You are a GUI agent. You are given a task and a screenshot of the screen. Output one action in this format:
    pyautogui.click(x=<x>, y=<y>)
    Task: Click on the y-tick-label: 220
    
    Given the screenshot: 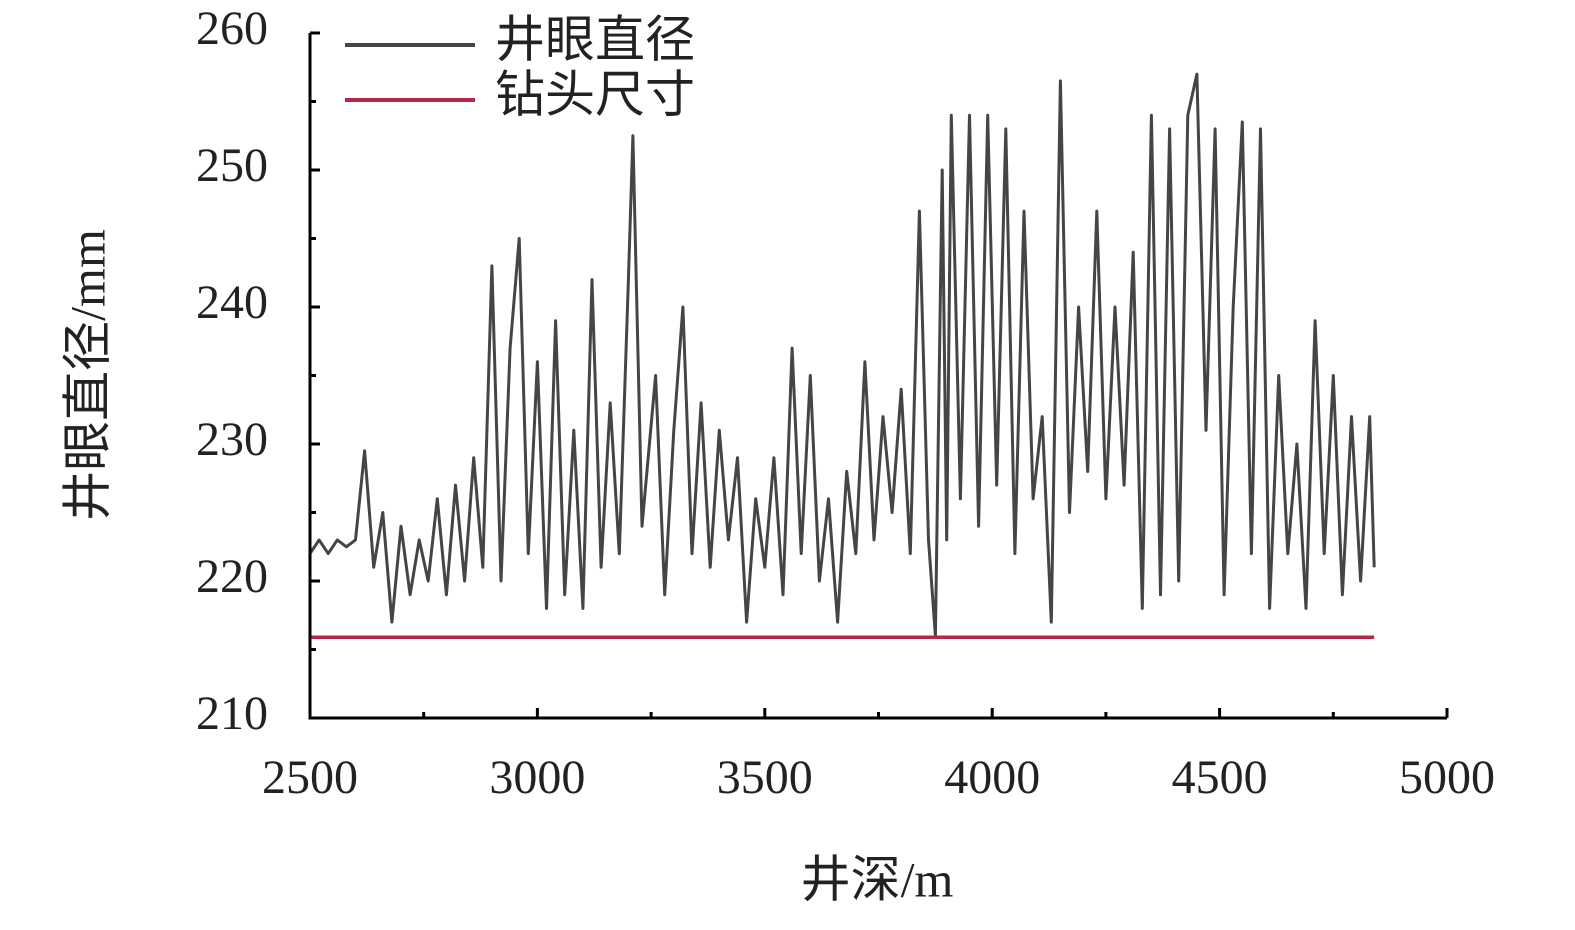 What is the action you would take?
    pyautogui.click(x=232, y=576)
    